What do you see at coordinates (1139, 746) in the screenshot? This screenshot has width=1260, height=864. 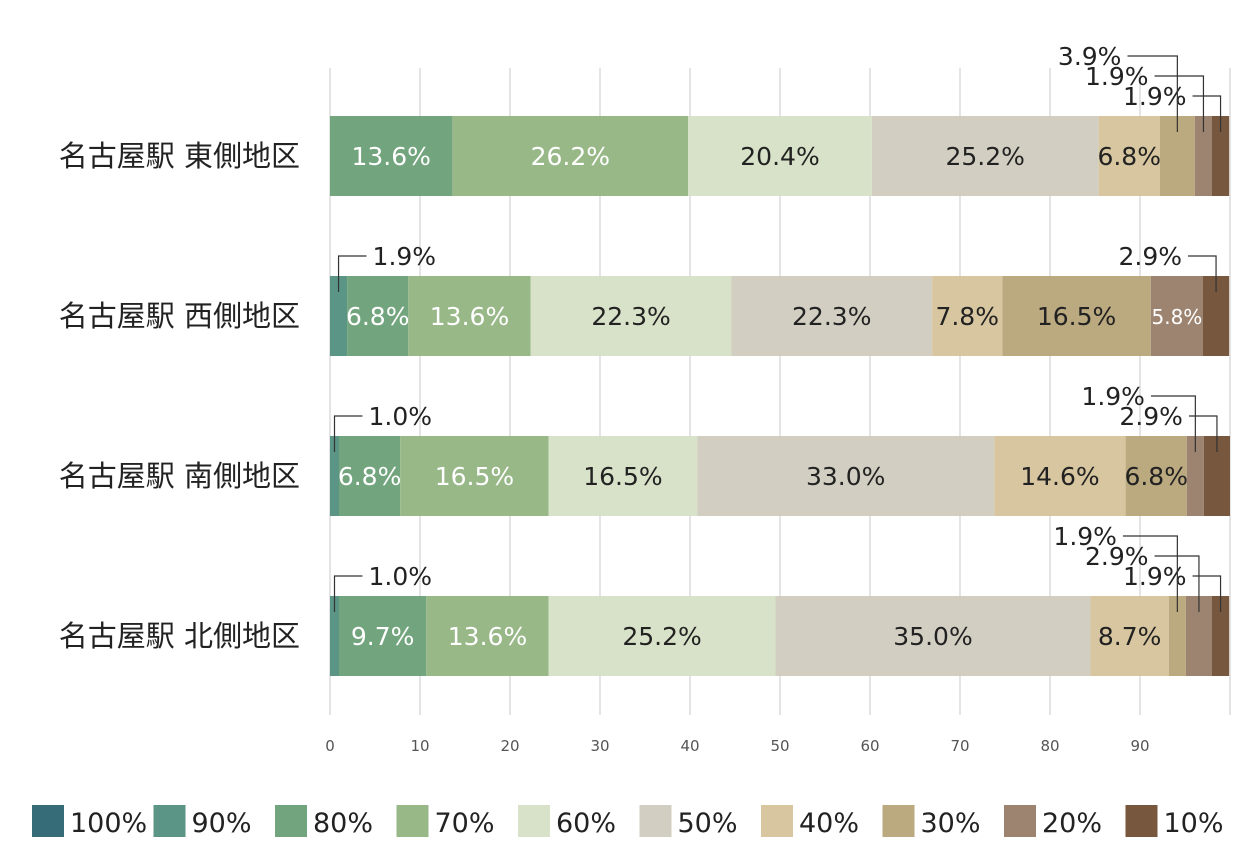 I see `x-tick-label: 90` at bounding box center [1139, 746].